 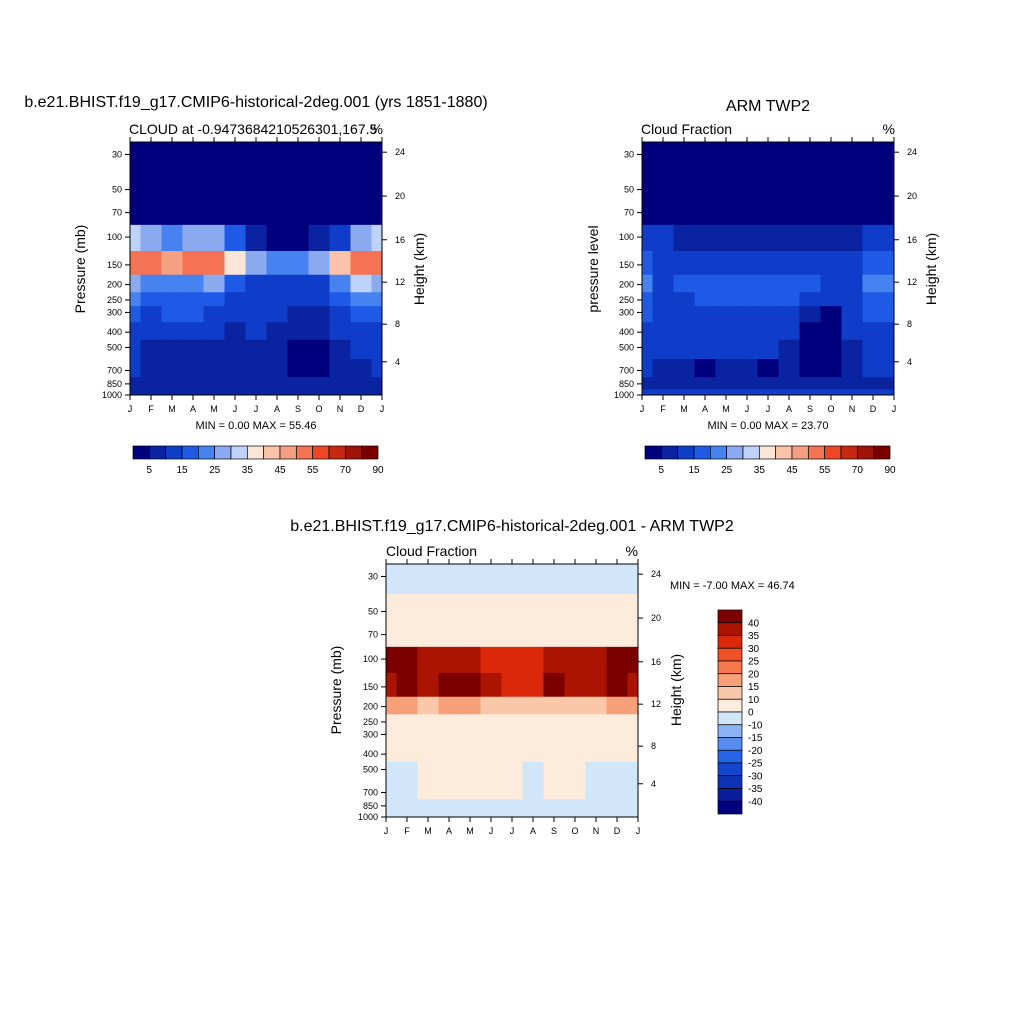 What do you see at coordinates (912, 282) in the screenshot?
I see `y2-tick-label: 12` at bounding box center [912, 282].